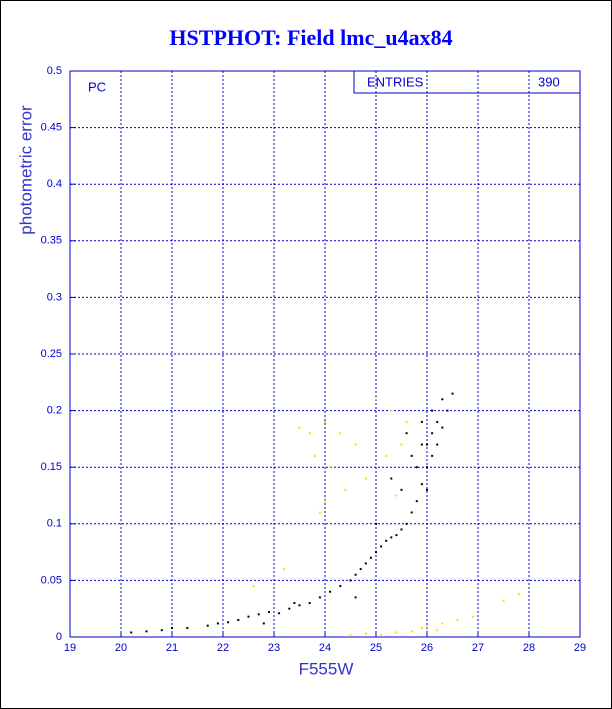 This screenshot has height=709, width=612. Describe the element at coordinates (427, 648) in the screenshot. I see `x-tick-label: 26` at that location.